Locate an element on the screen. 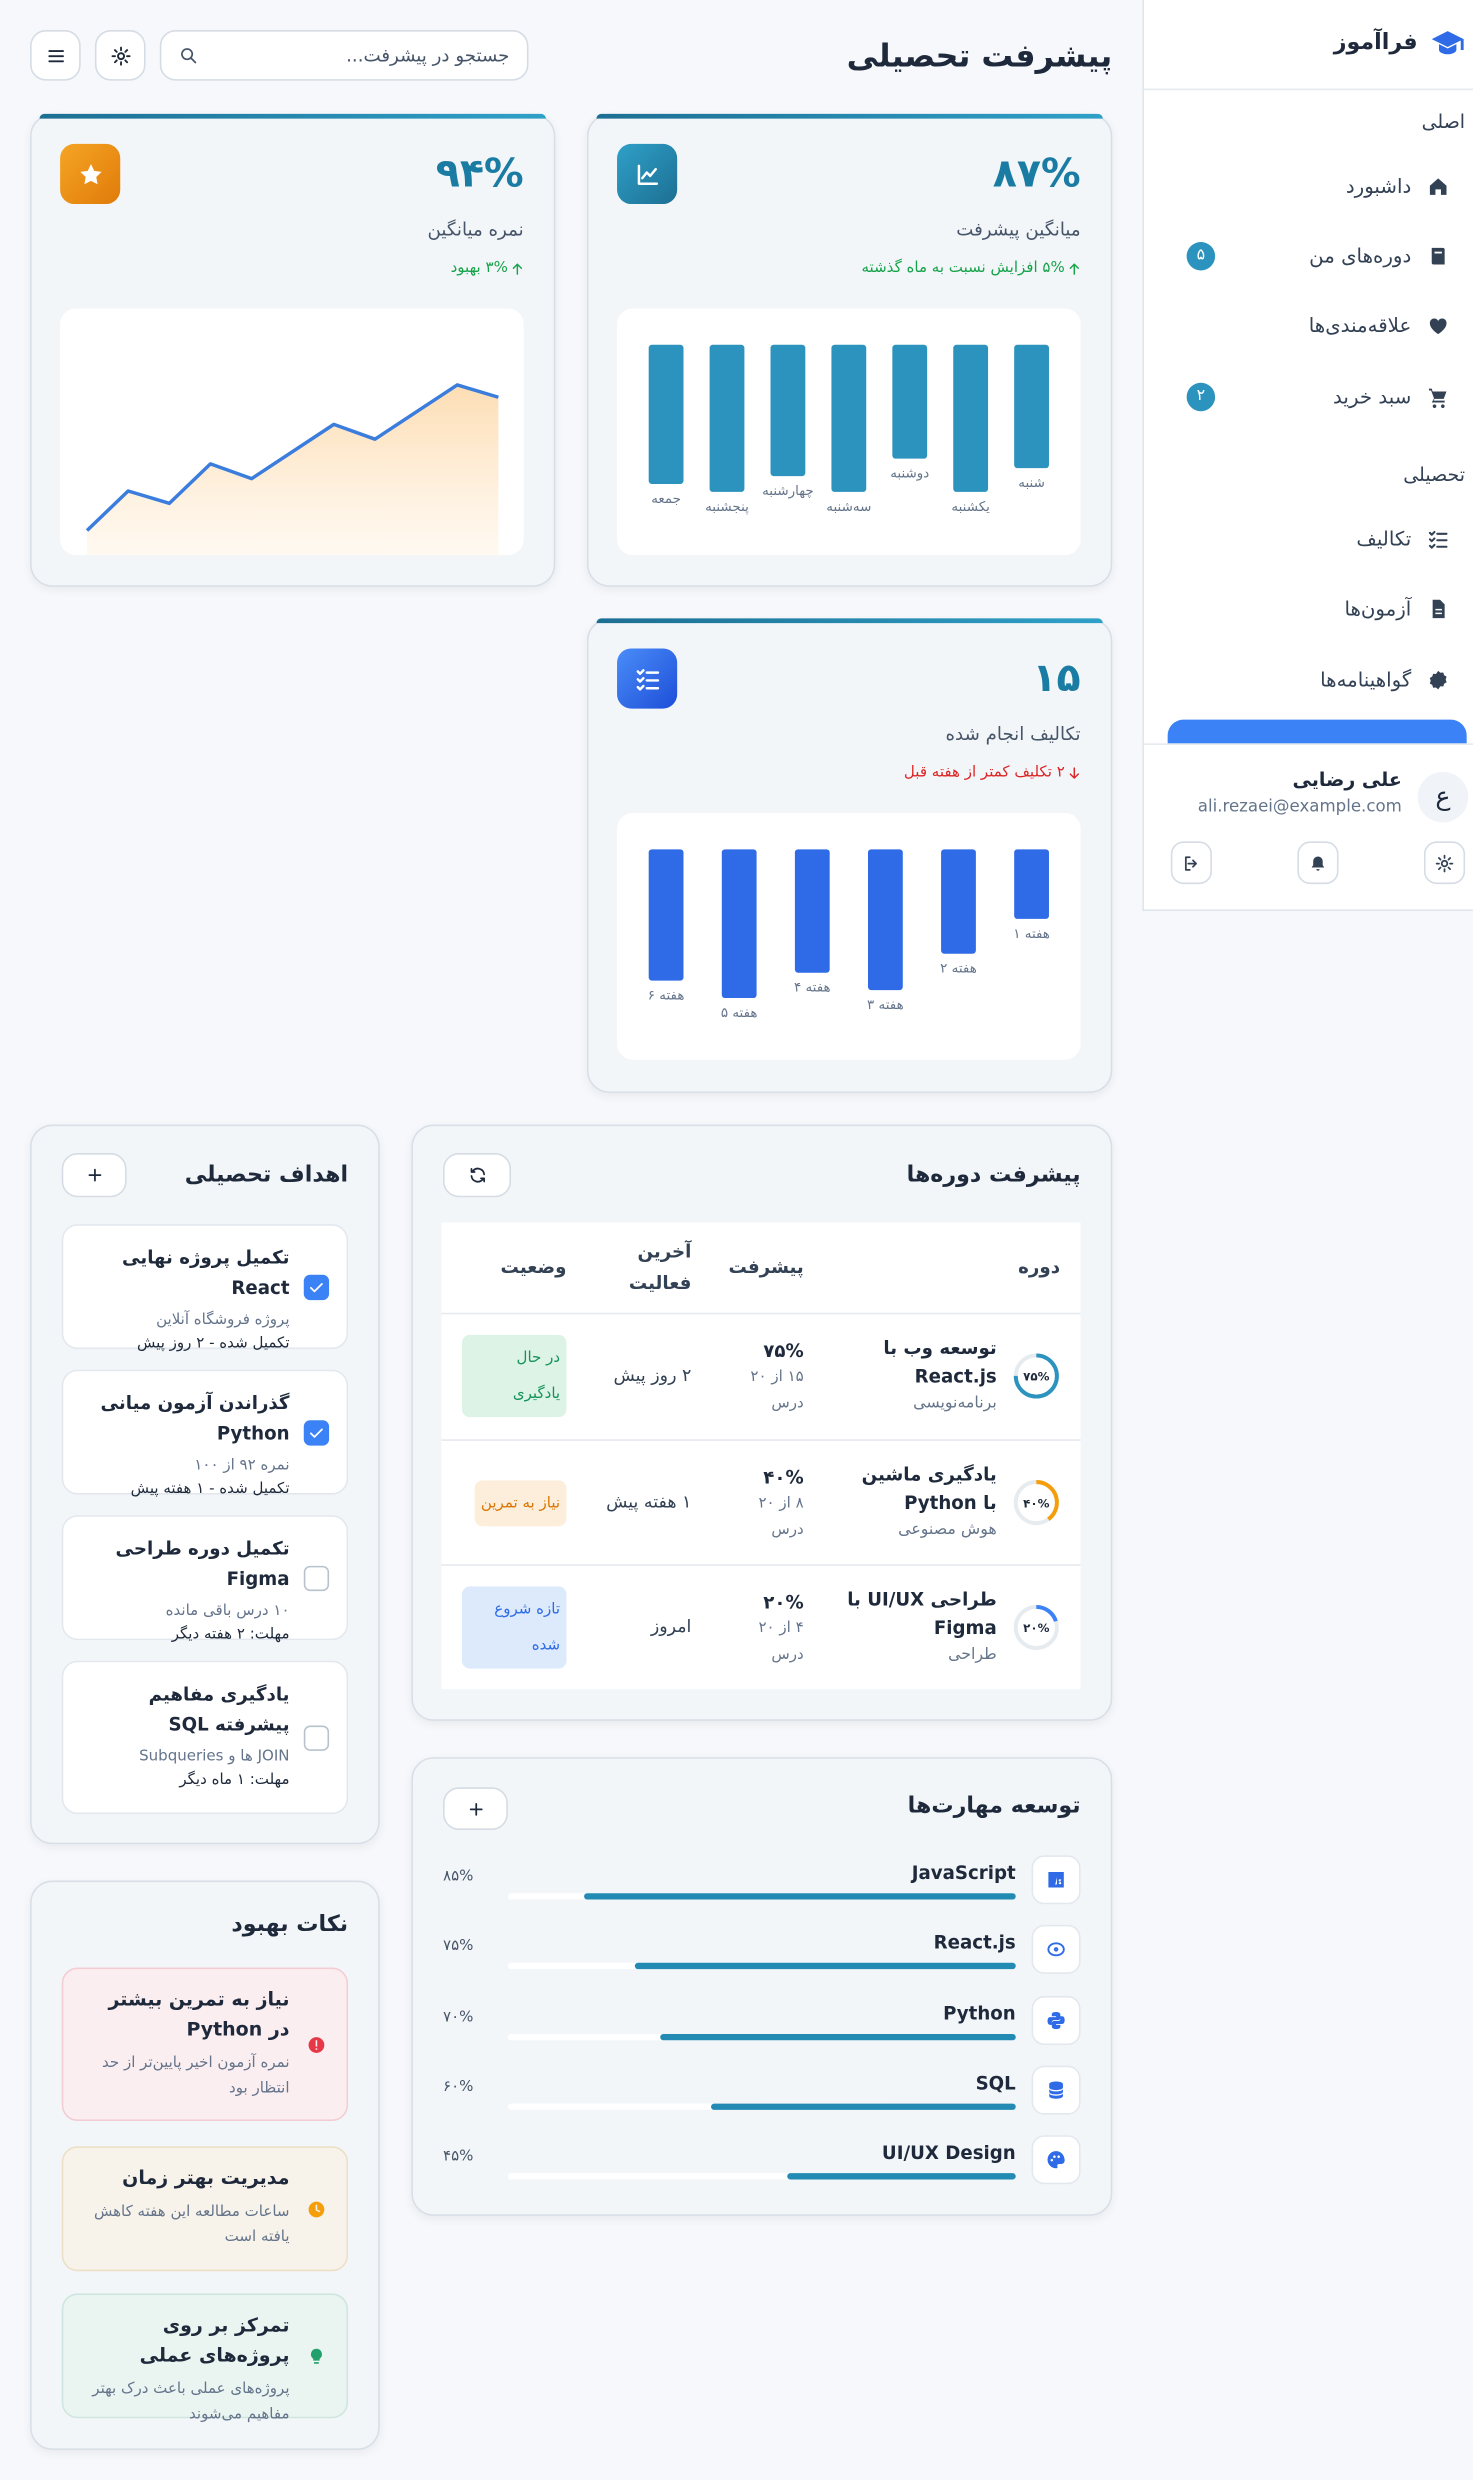 The height and width of the screenshot is (2480, 1473). nav-item-active is located at coordinates (1317, 731).